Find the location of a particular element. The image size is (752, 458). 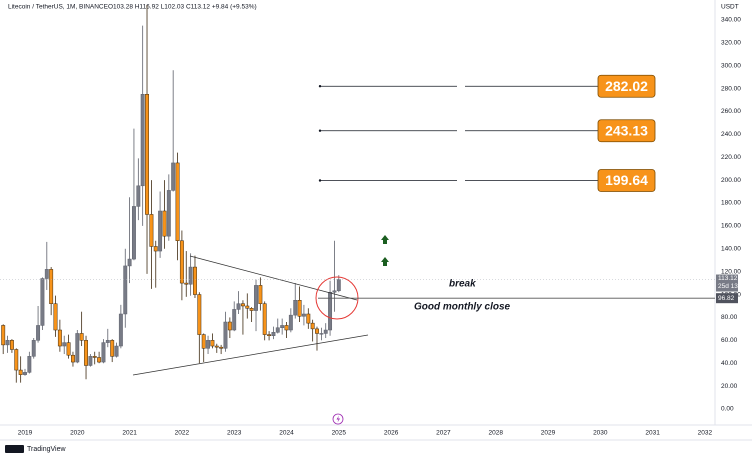

x-tick-label: 2027 is located at coordinates (443, 433).